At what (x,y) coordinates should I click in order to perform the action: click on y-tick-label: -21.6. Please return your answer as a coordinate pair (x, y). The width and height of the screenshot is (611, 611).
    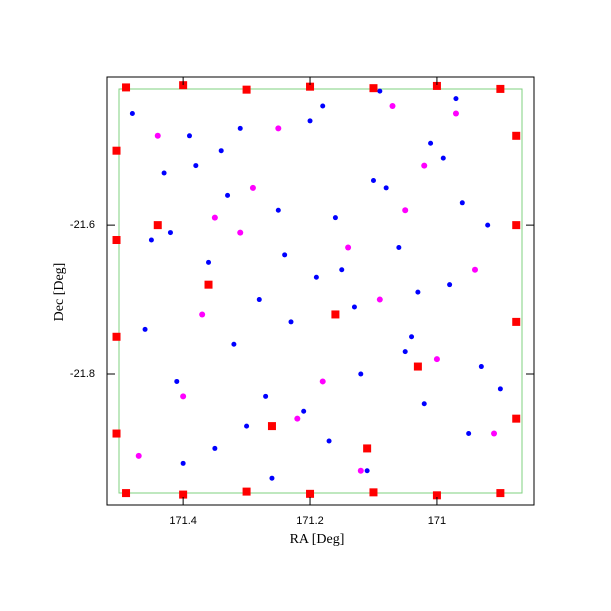
    Looking at the image, I should click on (82, 225).